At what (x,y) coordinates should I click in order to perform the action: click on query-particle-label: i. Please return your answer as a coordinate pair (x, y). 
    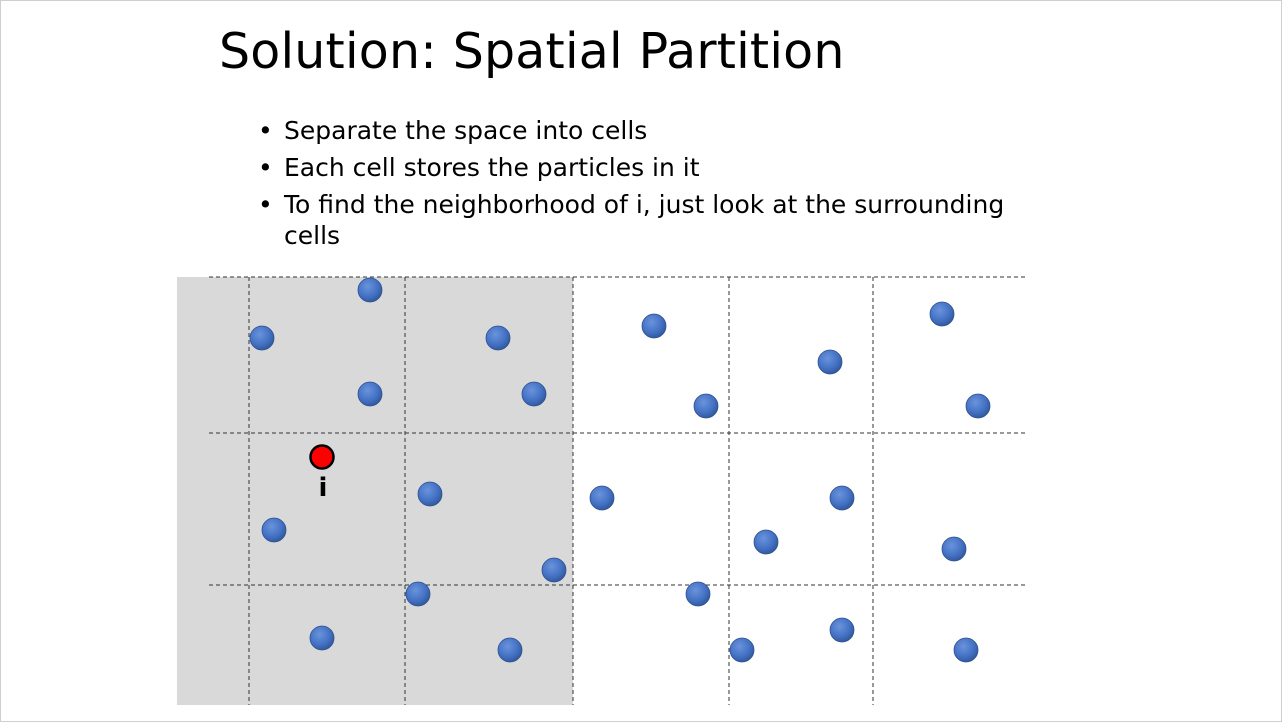
    Looking at the image, I should click on (323, 488).